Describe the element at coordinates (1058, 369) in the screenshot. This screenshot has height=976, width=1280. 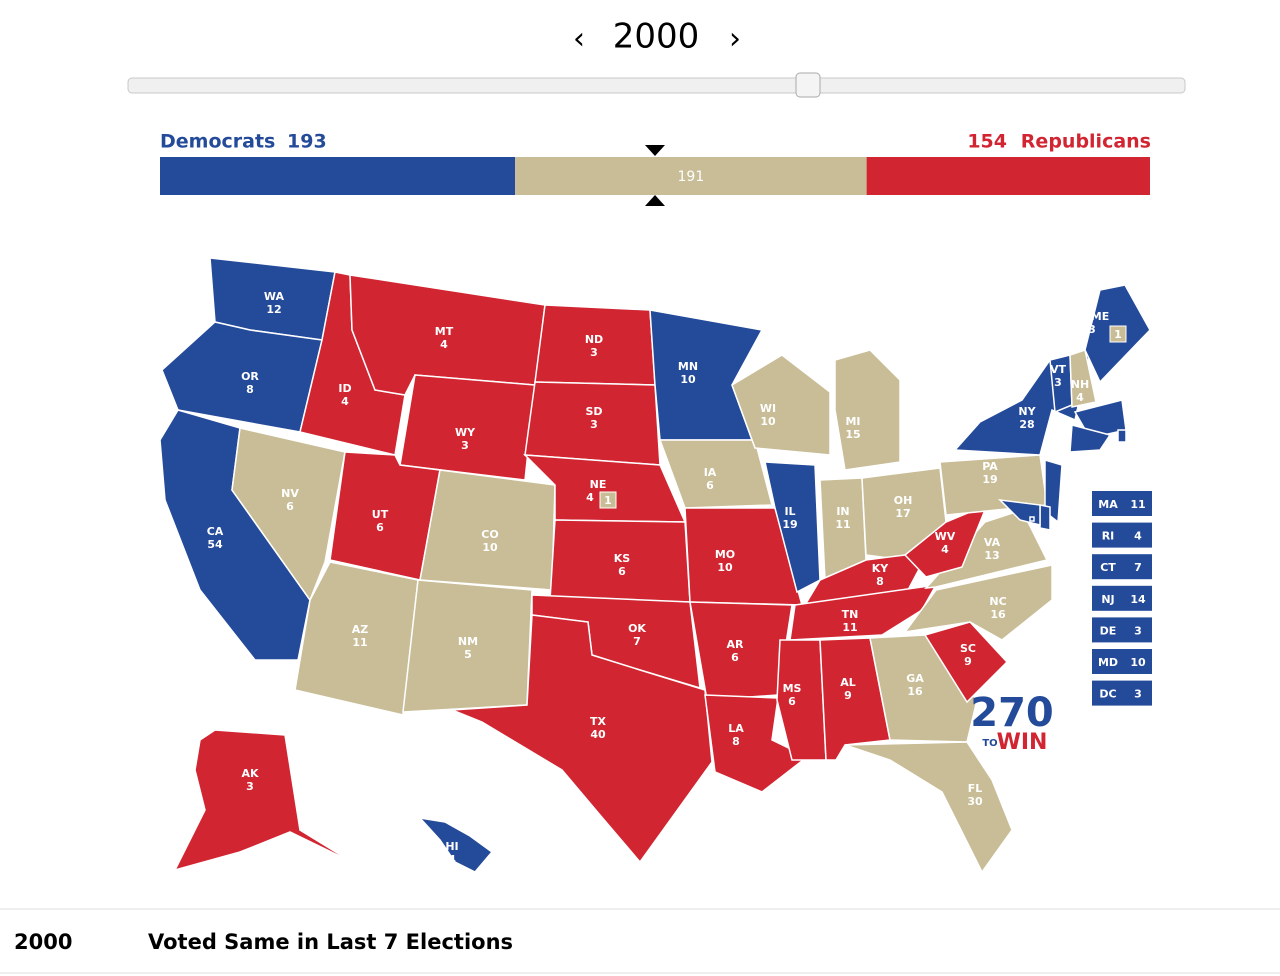
I see `state-abbr: VT` at that location.